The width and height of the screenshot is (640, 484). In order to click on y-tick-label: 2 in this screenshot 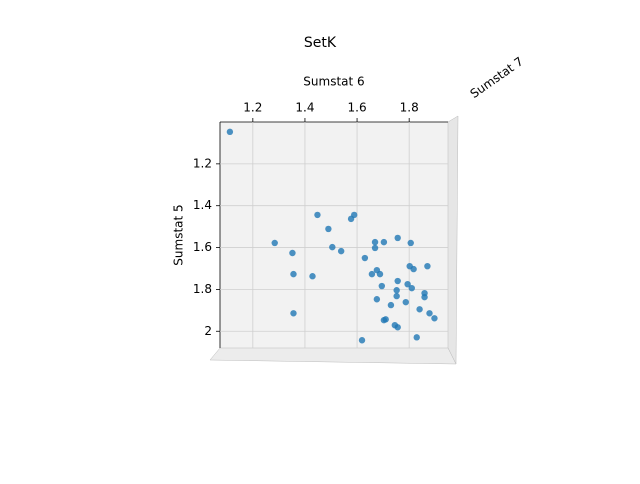, I will do `click(208, 331)`.